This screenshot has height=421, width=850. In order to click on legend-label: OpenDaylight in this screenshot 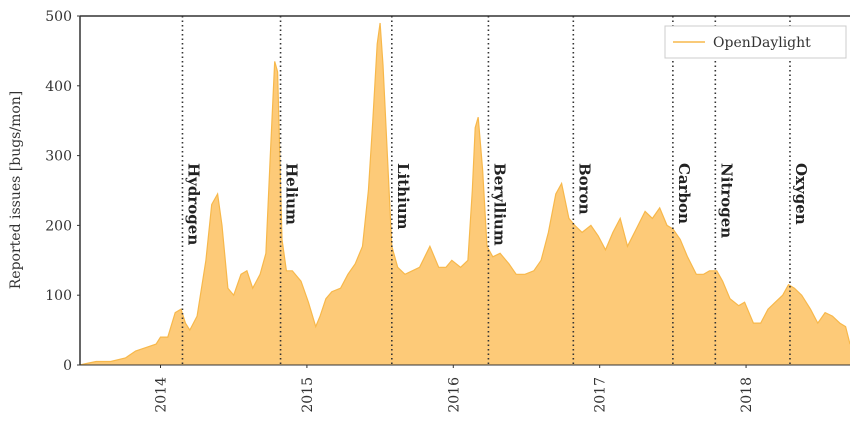, I will do `click(762, 43)`.